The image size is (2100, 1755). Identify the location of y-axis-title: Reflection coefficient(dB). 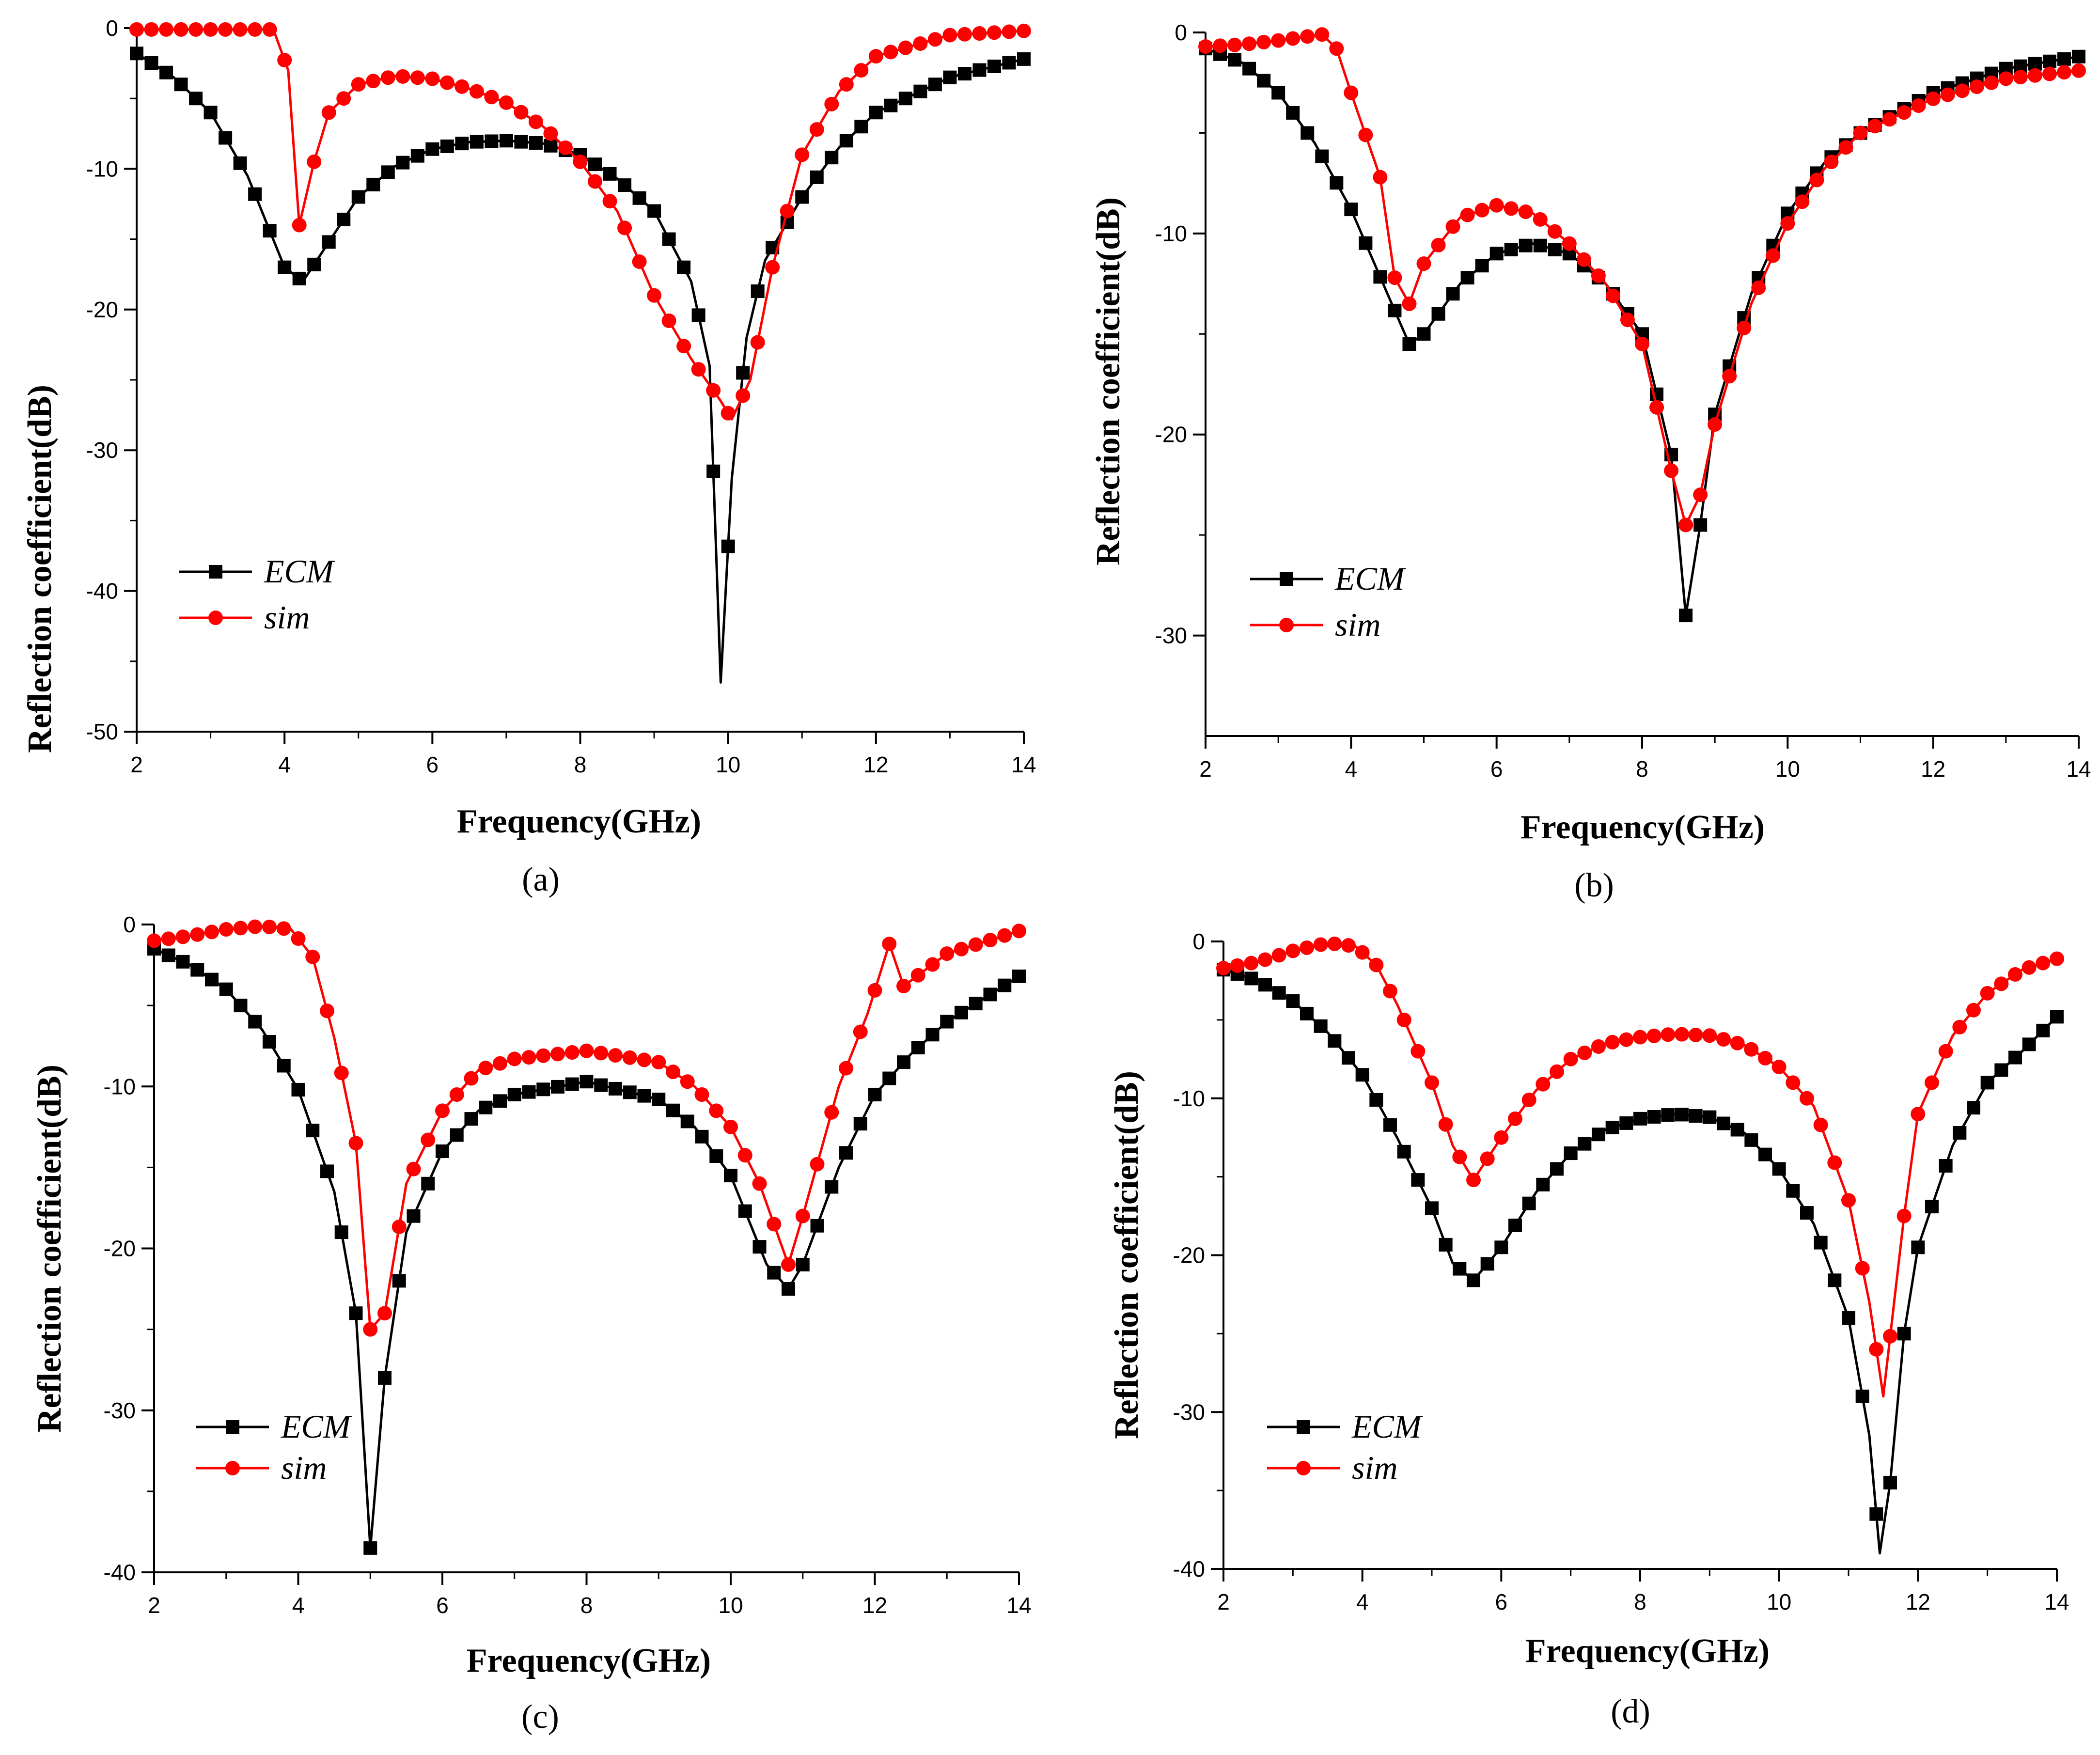
(1108, 381).